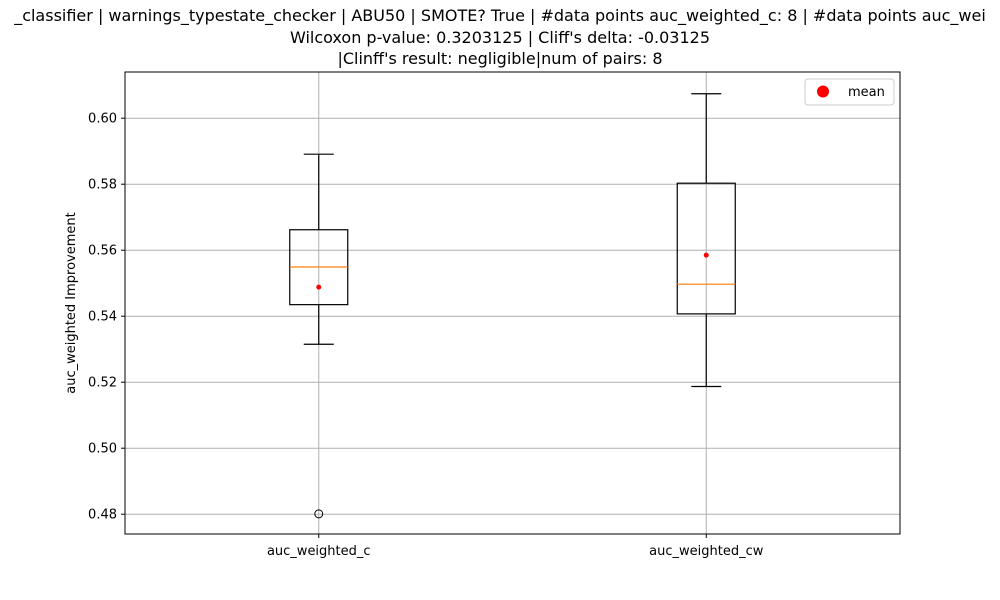  Describe the element at coordinates (319, 514) in the screenshot. I see `outlier-point` at that location.